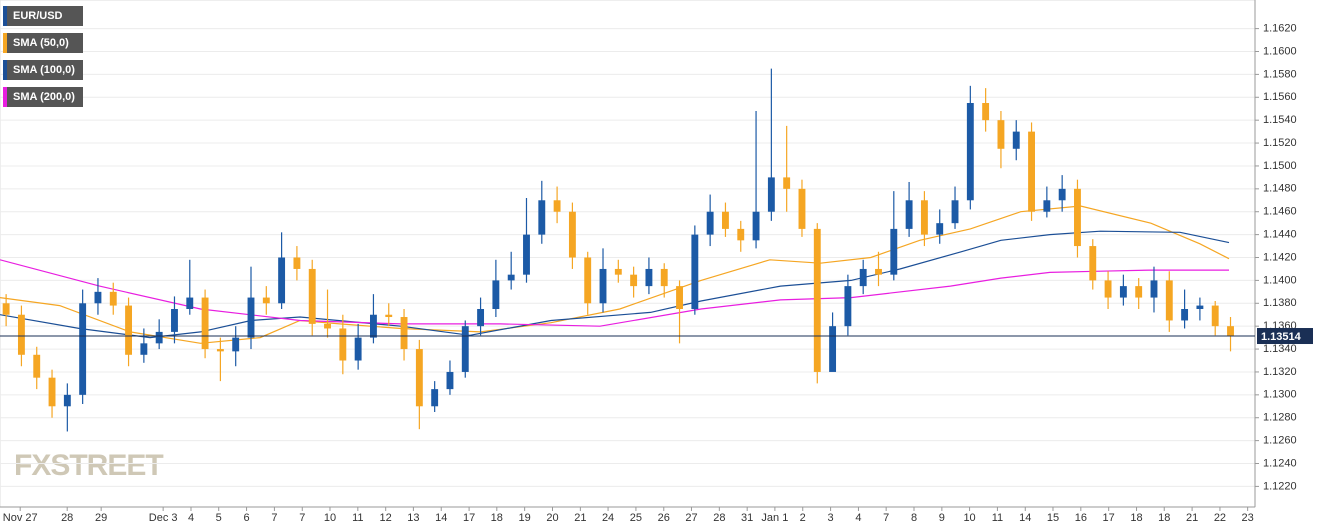 The height and width of the screenshot is (525, 1326). I want to click on legend-label: SMA (100,0), so click(44, 70).